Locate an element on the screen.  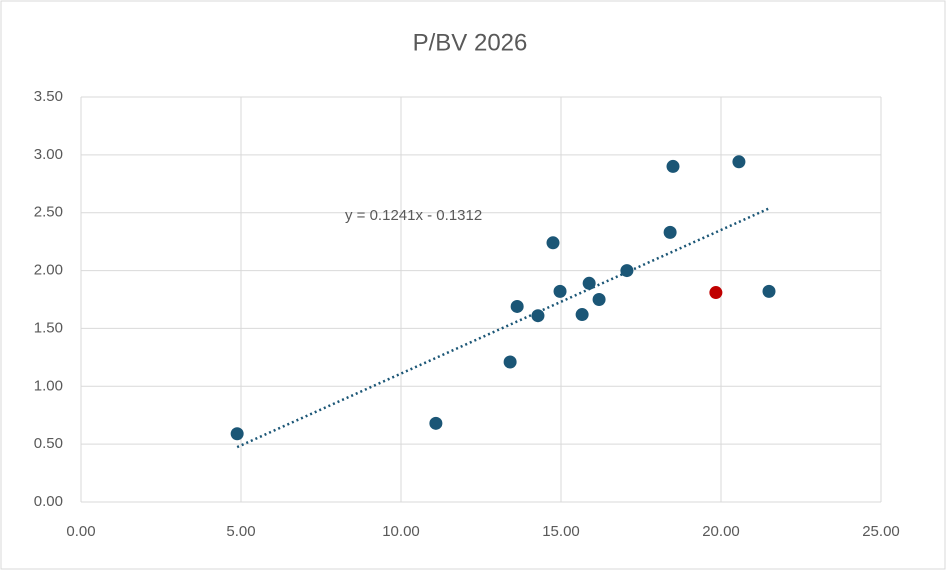
x-tick-label: 5.00 is located at coordinates (240, 531).